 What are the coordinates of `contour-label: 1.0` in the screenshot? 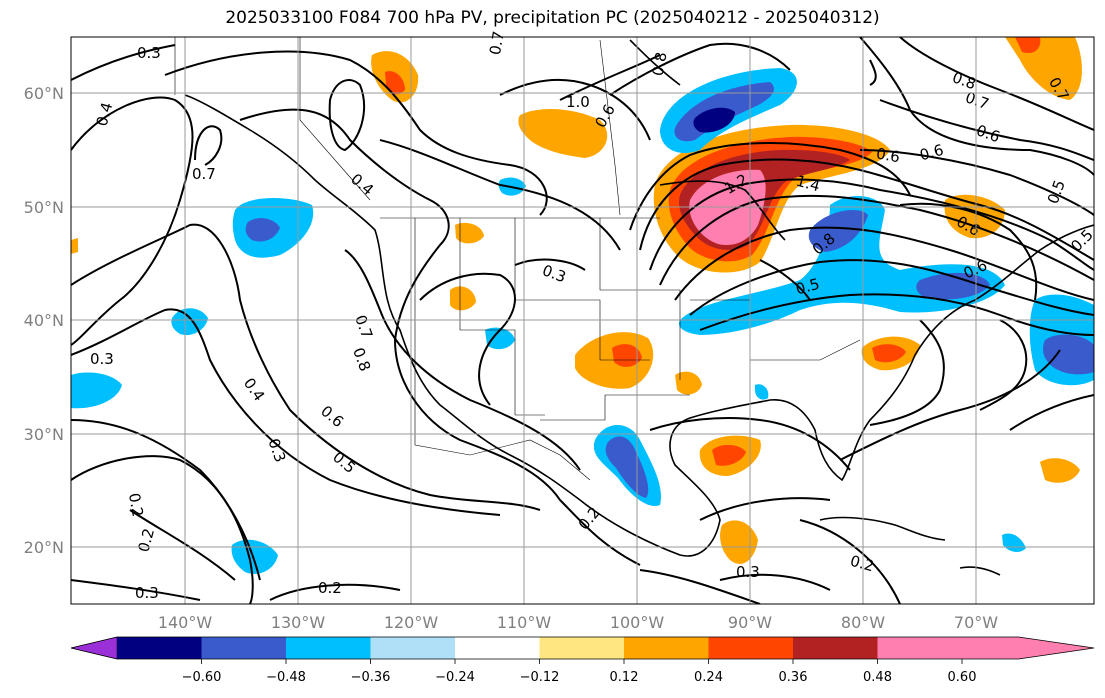 It's located at (578, 102).